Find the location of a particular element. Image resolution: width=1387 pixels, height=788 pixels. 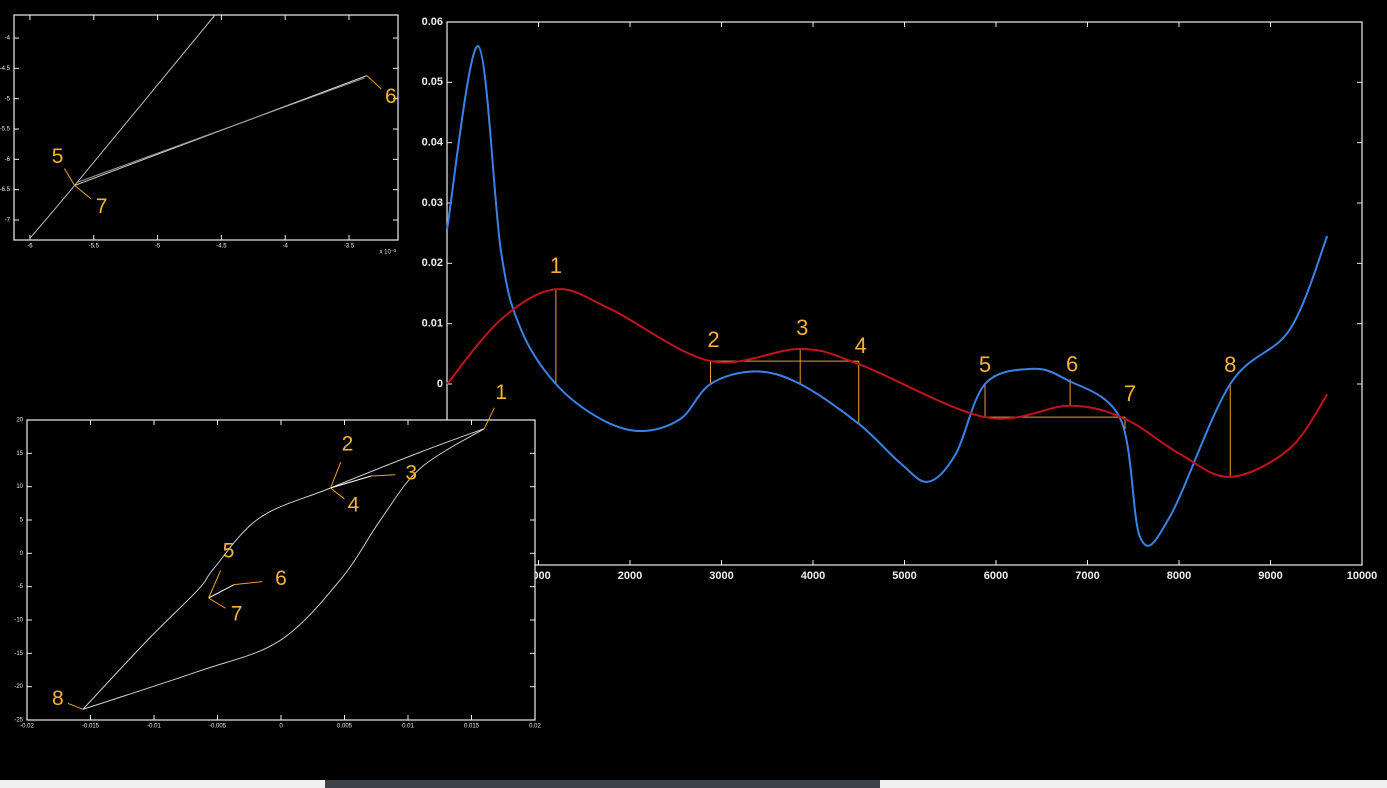

x-tick-label: 7000 is located at coordinates (1087, 576).